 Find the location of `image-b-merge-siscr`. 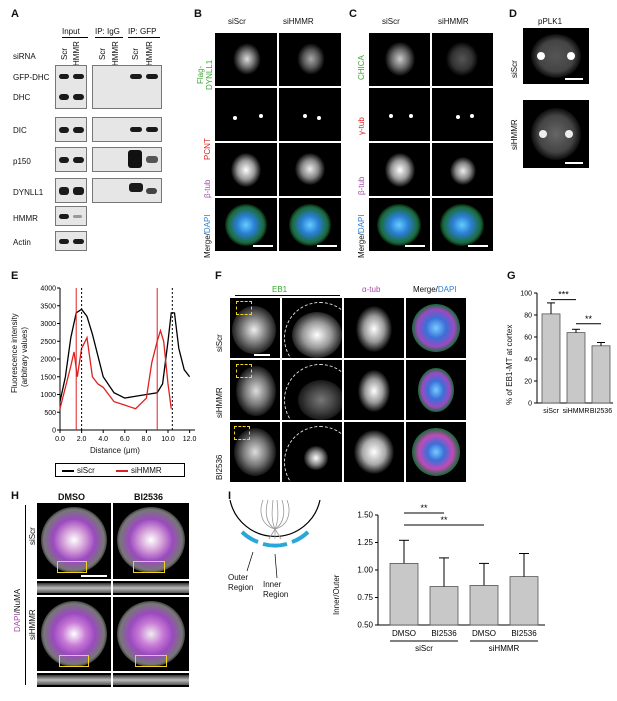

image-b-merge-siscr is located at coordinates (246, 224).